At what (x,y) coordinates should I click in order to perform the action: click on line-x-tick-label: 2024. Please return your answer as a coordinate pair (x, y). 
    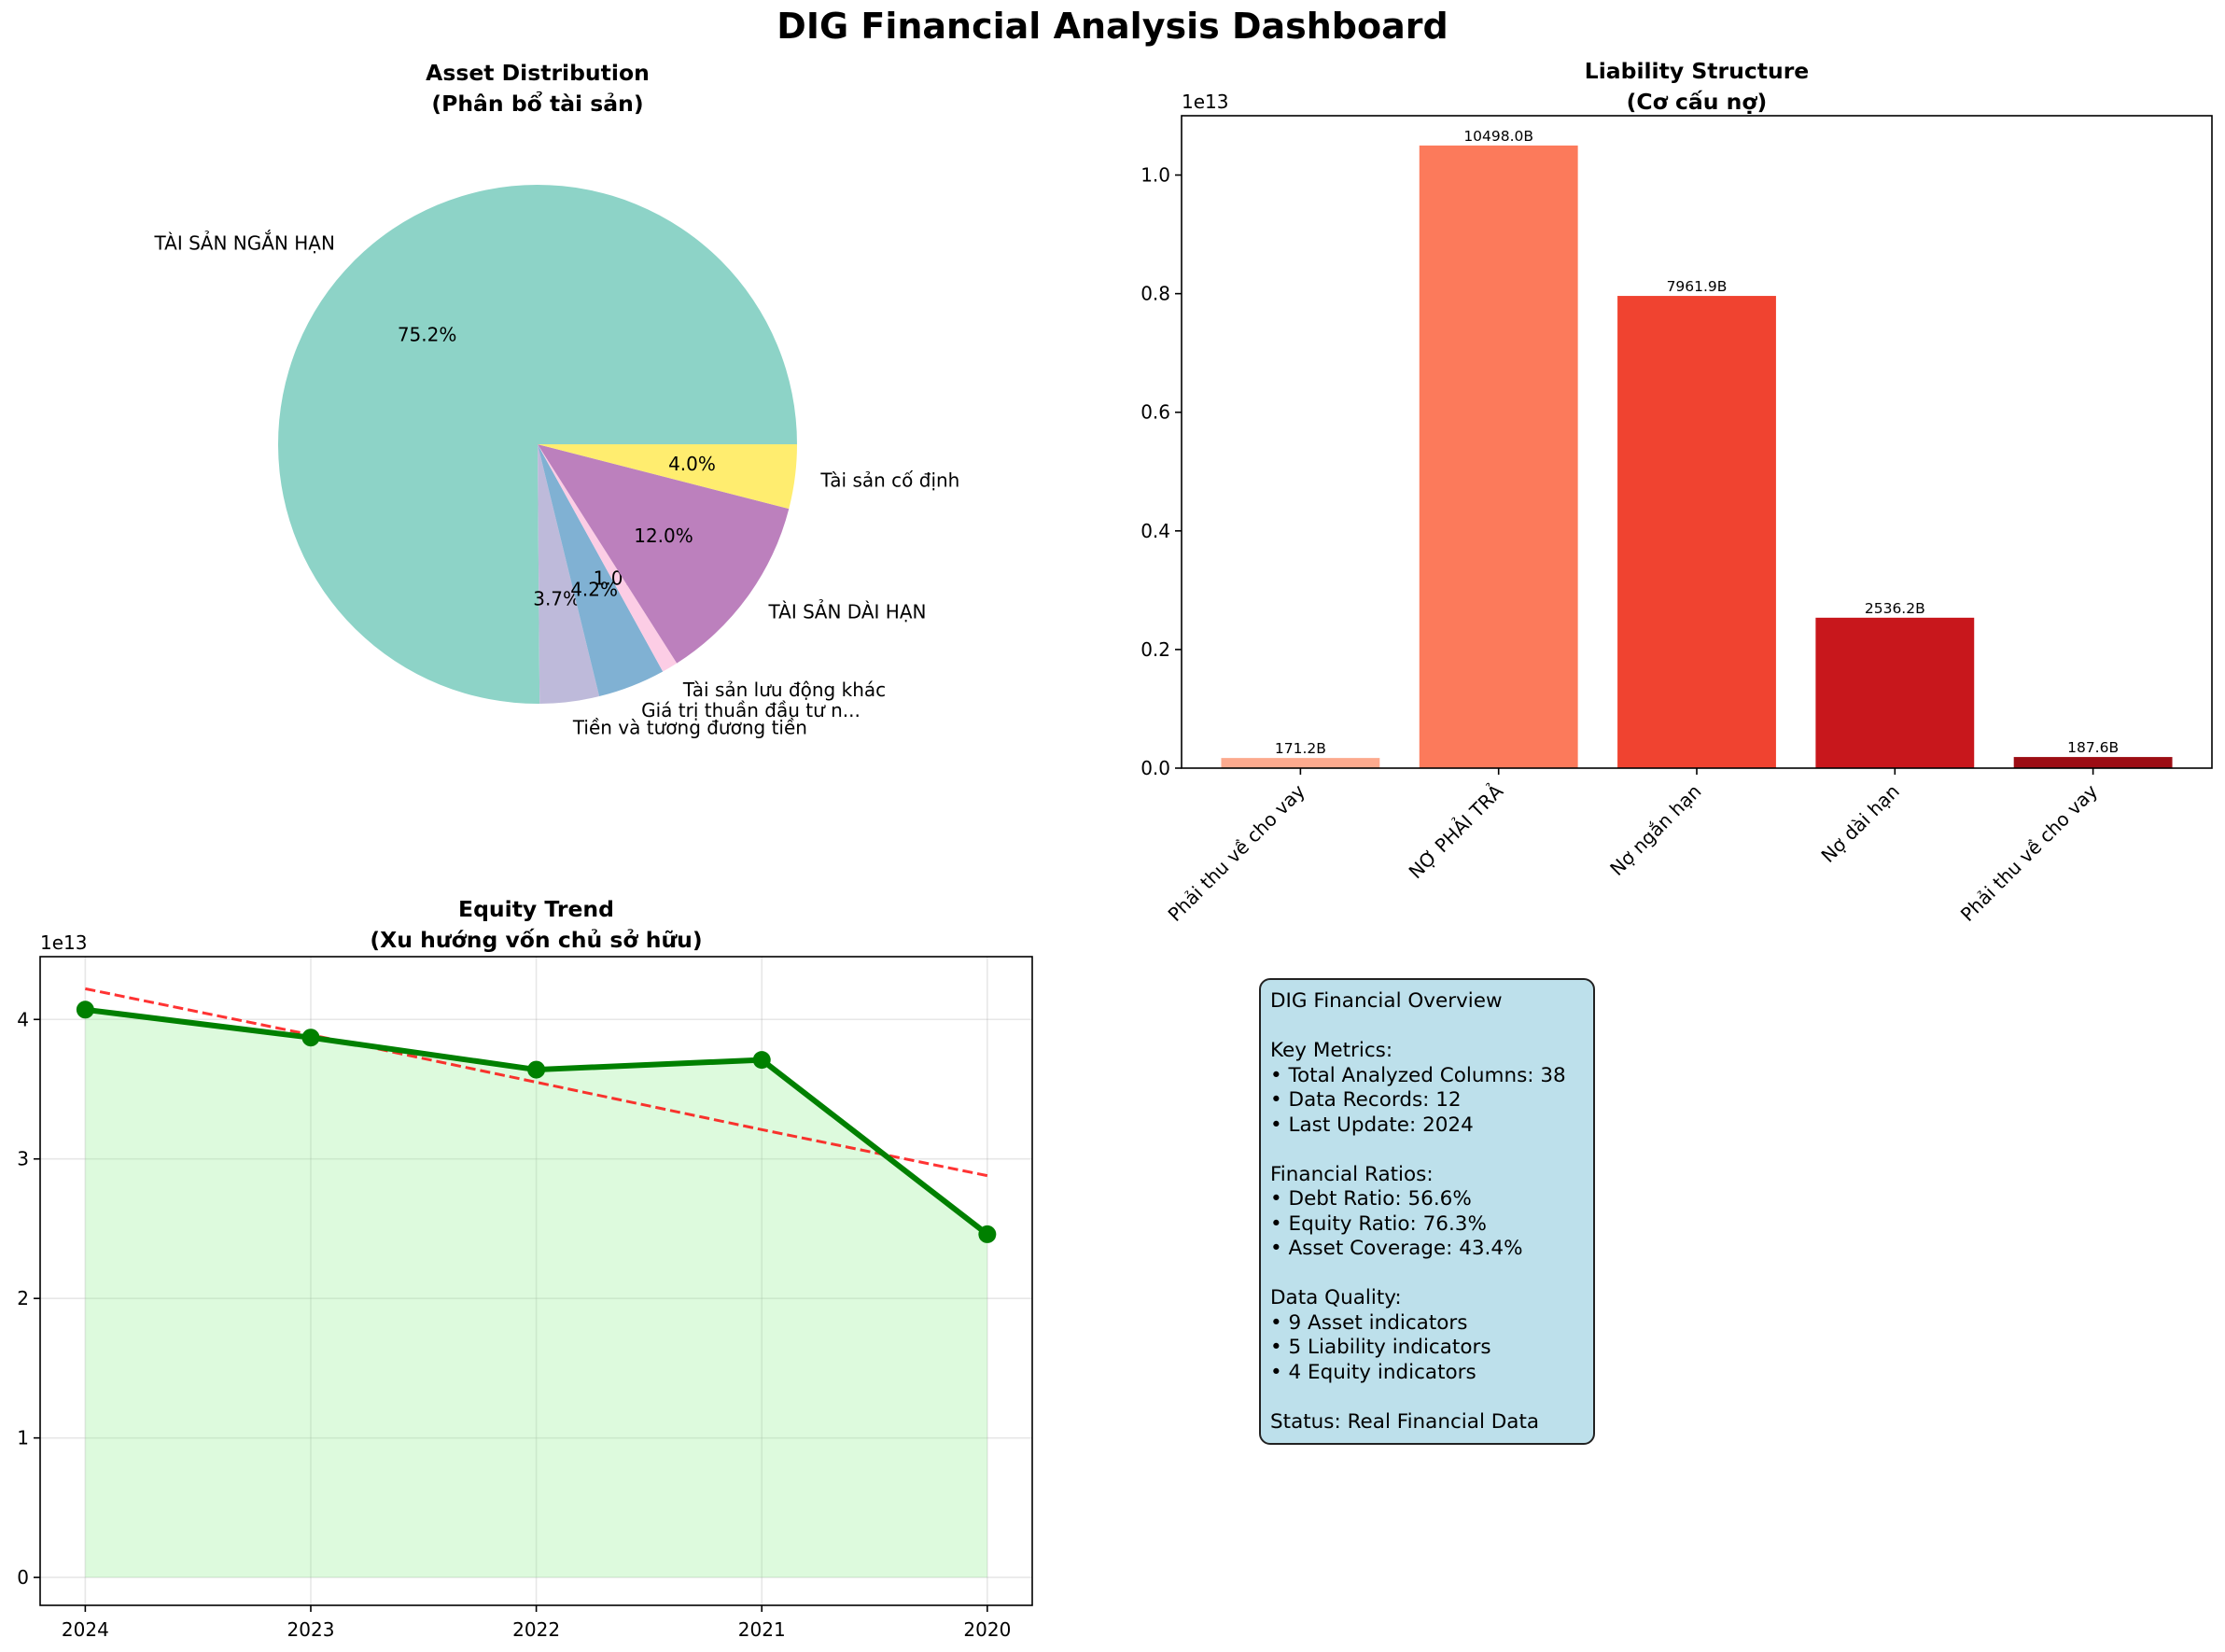
    Looking at the image, I should click on (86, 1629).